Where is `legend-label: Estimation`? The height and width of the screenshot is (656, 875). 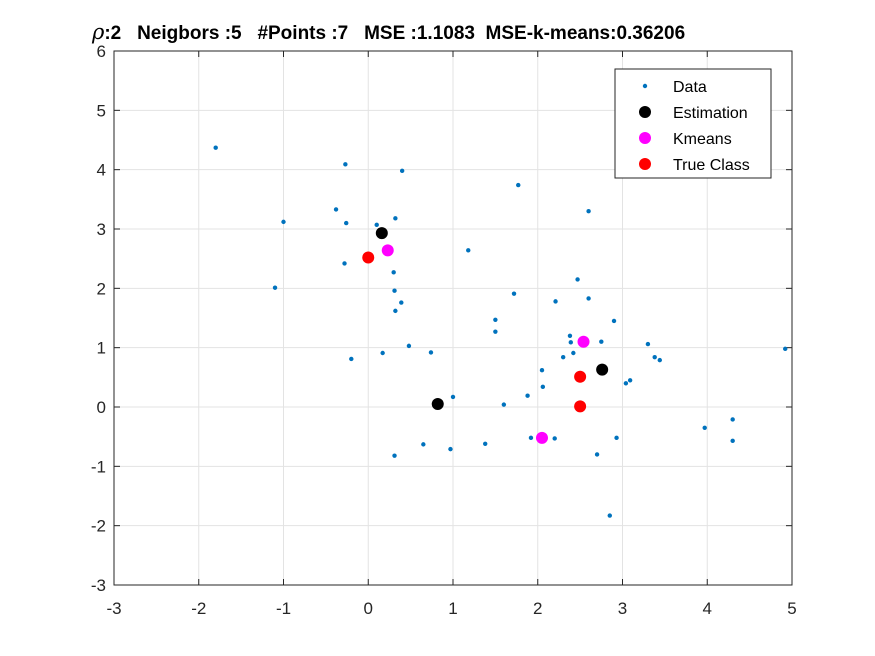
legend-label: Estimation is located at coordinates (710, 113).